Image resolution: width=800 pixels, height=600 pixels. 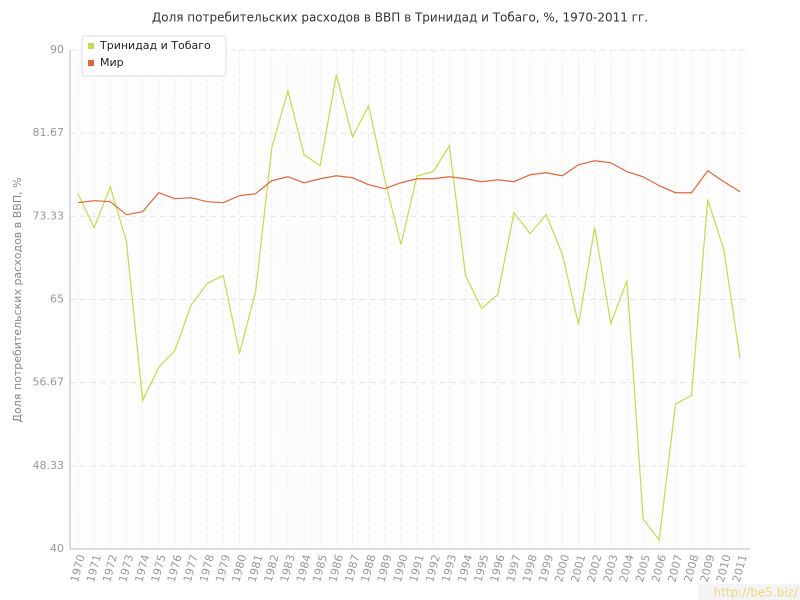 I want to click on legend-label: Тринидад и Тобаго, so click(x=155, y=45).